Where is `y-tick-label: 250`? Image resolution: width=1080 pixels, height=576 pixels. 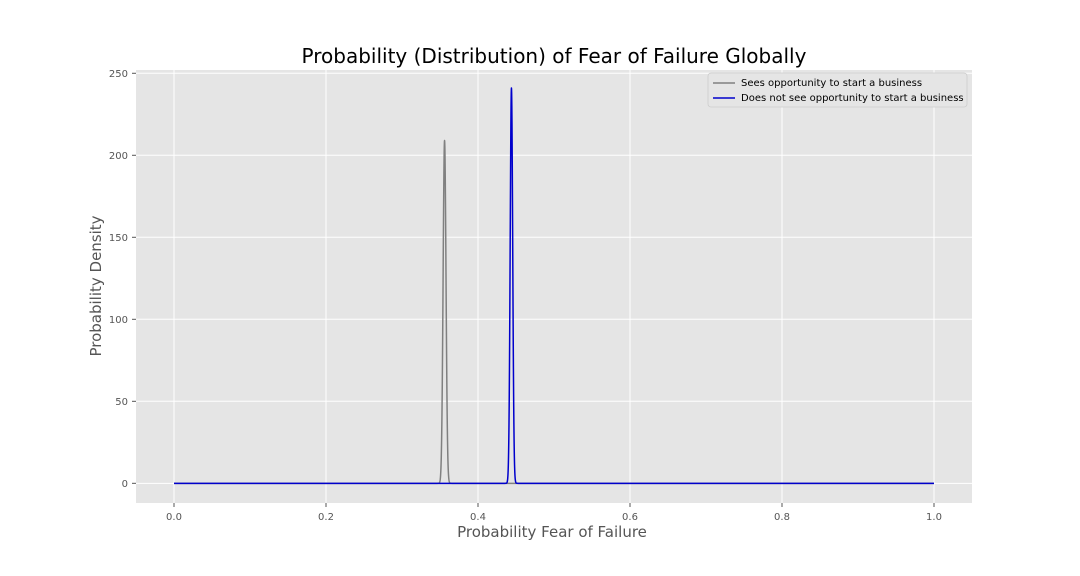 y-tick-label: 250 is located at coordinates (118, 74).